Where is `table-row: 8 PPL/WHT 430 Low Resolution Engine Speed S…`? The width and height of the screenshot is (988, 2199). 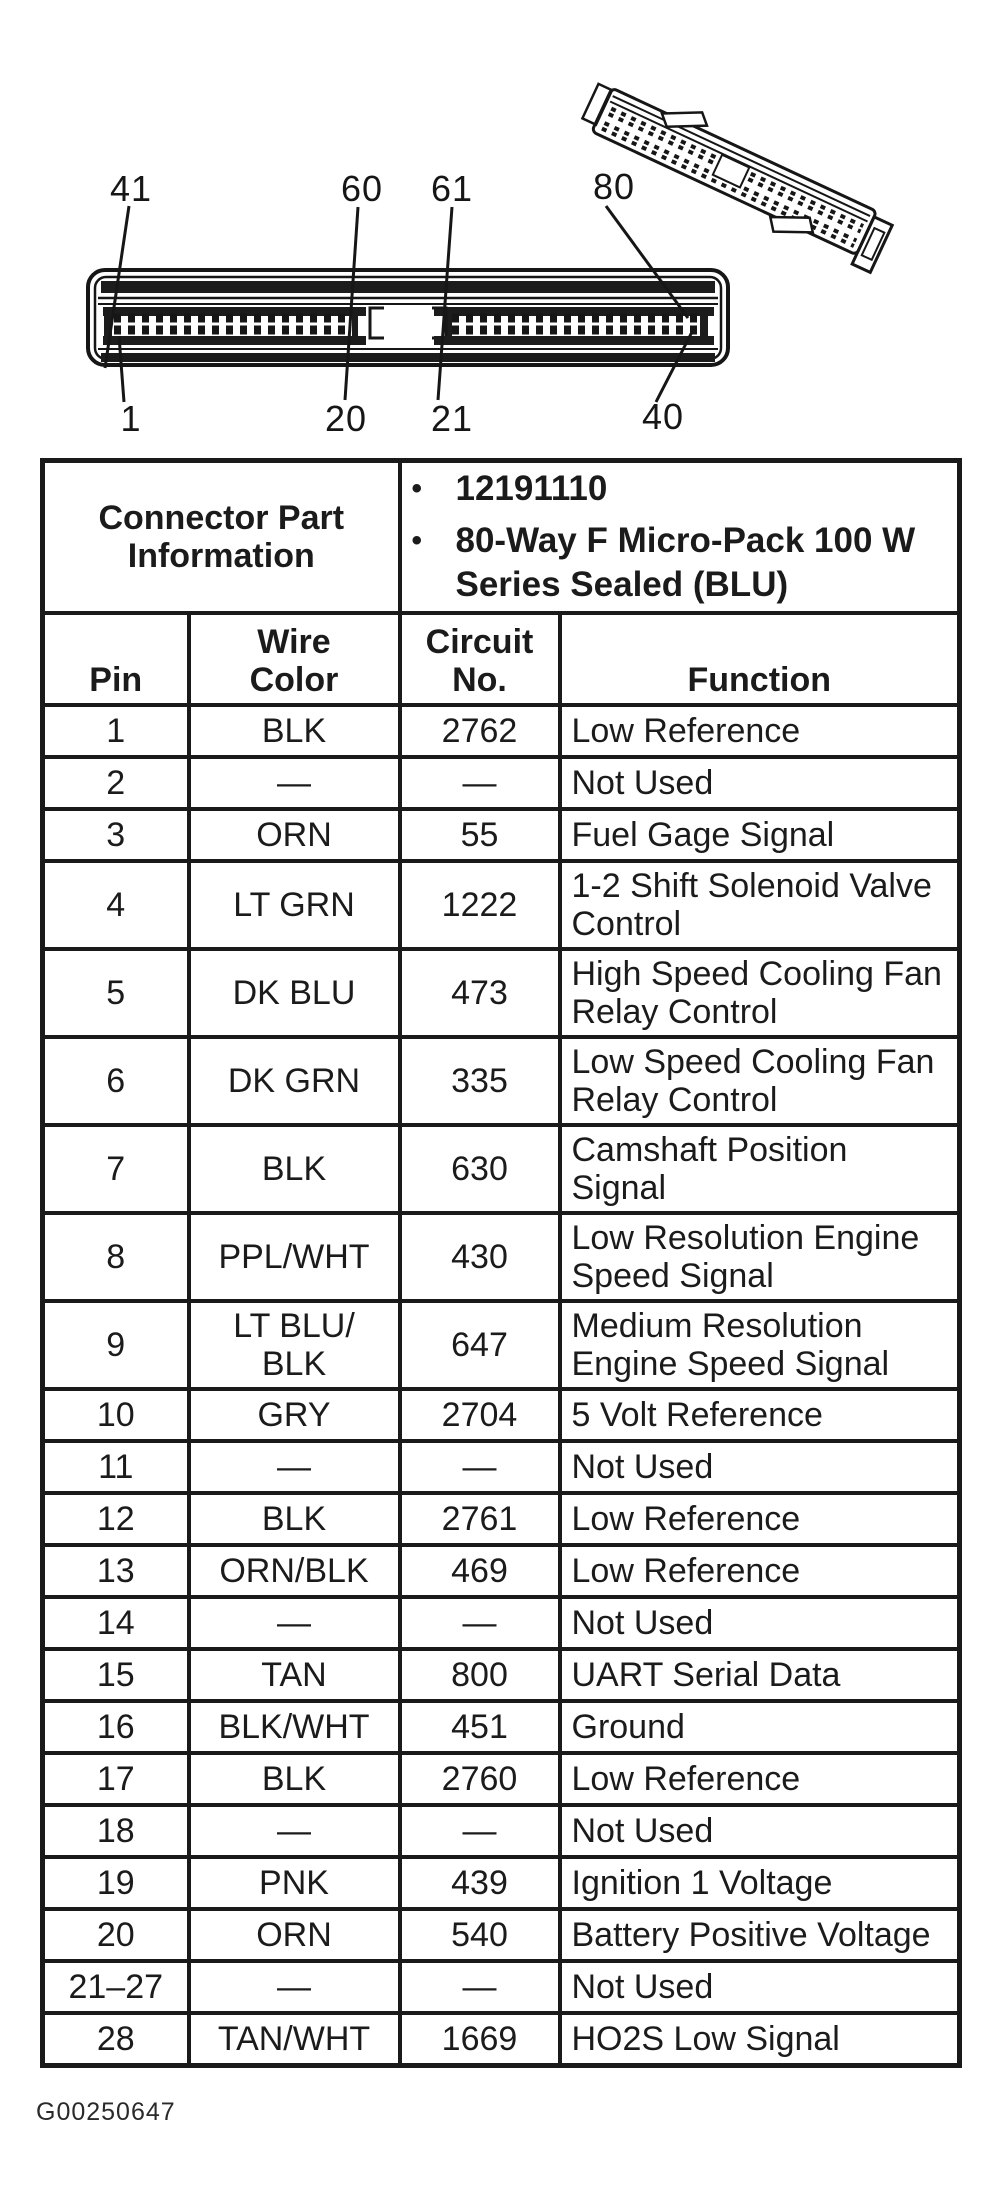 table-row: 8 PPL/WHT 430 Low Resolution Engine Speed S… is located at coordinates (501, 1257).